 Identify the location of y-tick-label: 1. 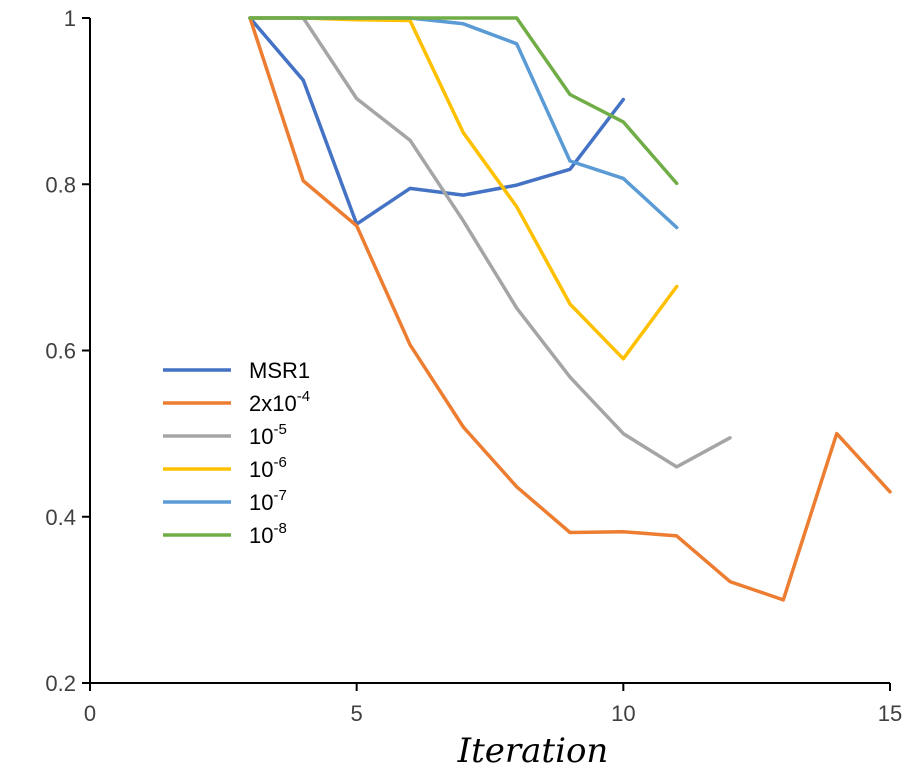
(70, 18).